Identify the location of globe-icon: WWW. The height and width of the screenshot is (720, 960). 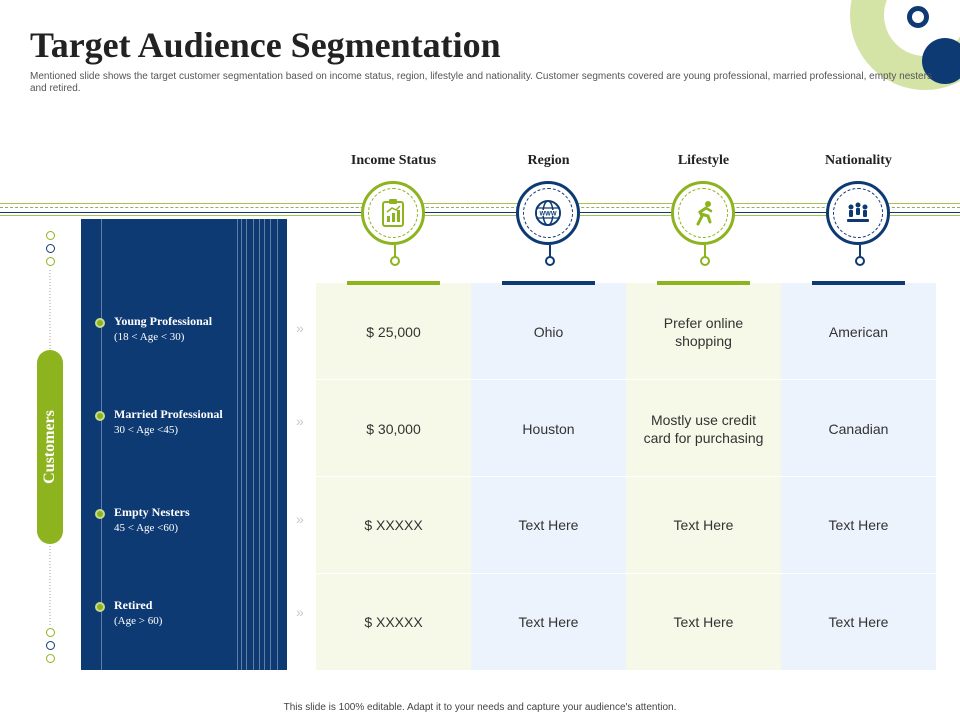
(548, 213).